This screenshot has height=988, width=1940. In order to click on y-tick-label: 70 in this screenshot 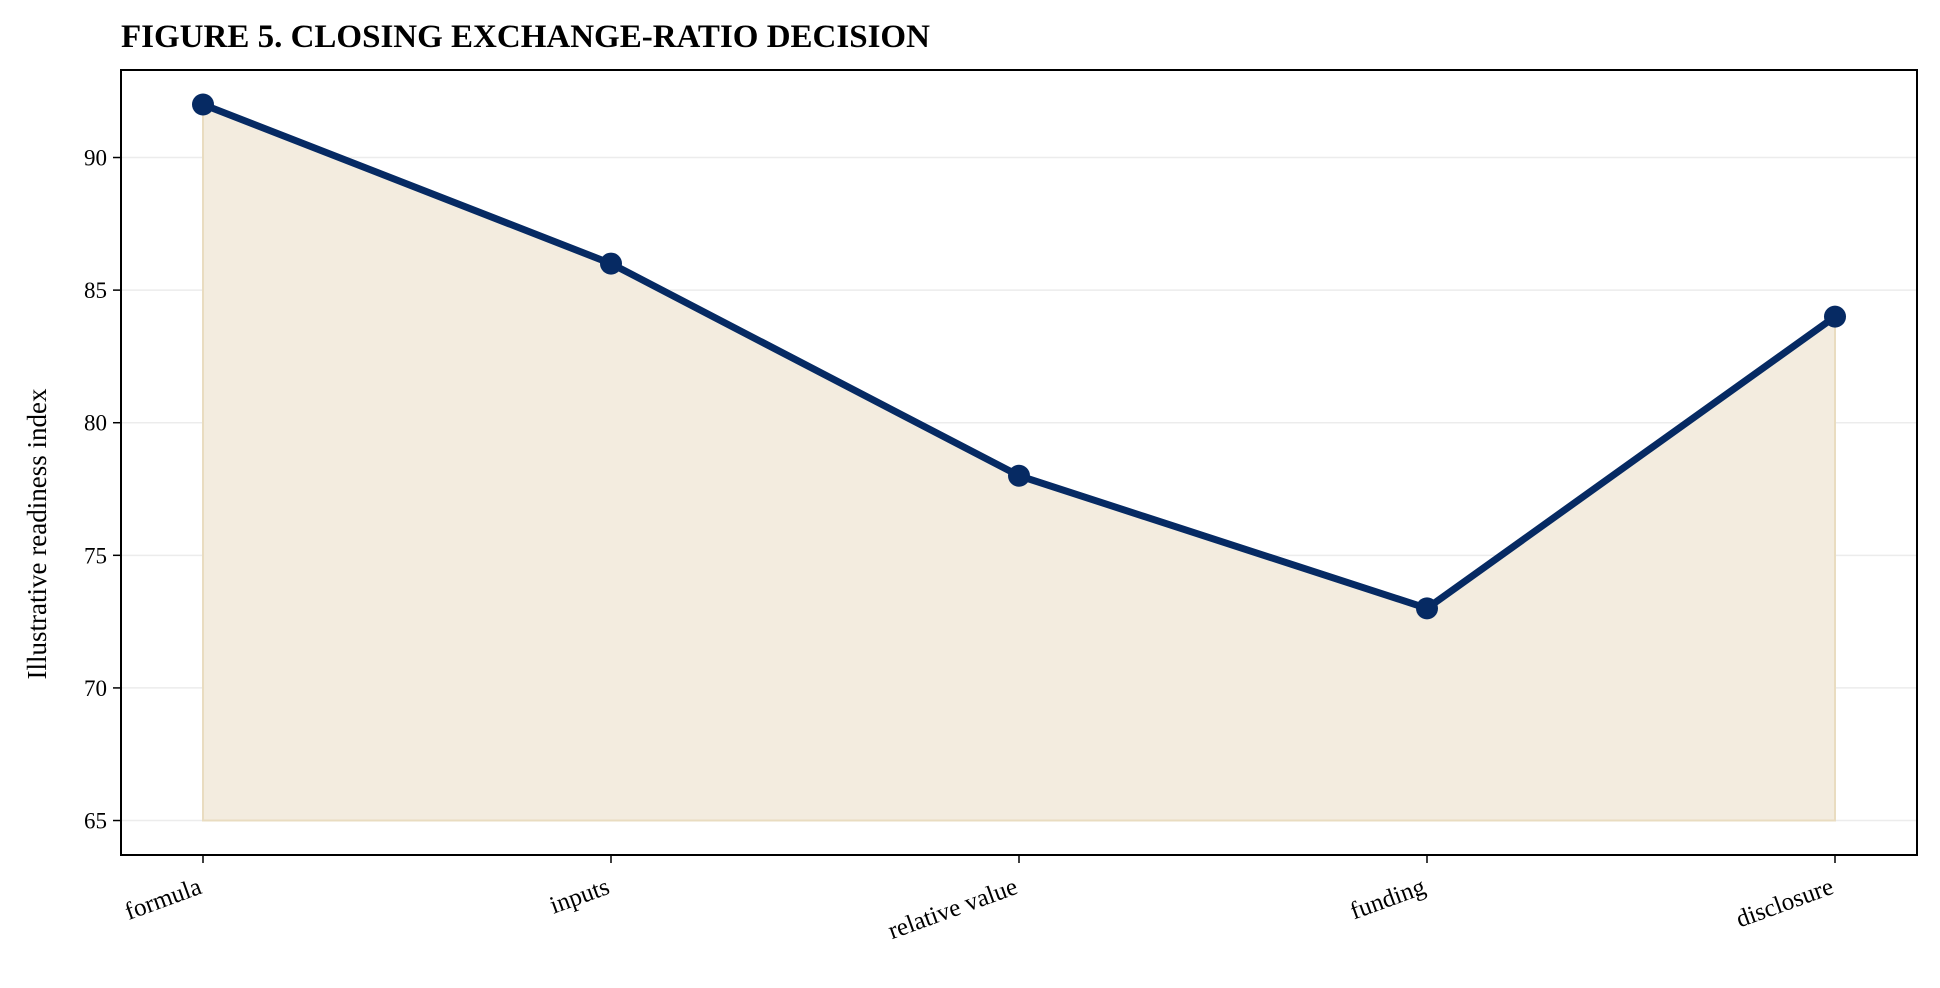, I will do `click(95, 688)`.